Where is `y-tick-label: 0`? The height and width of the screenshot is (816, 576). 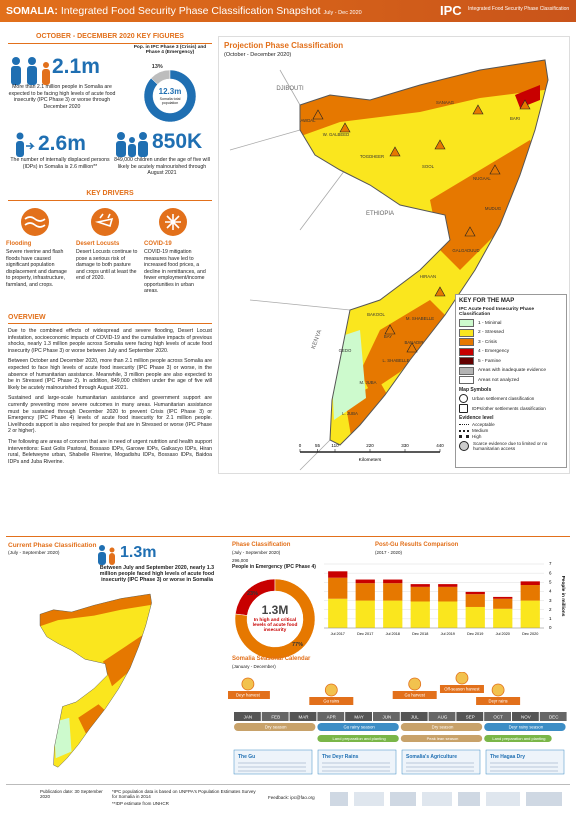
y-tick-label: 0 is located at coordinates (550, 627).